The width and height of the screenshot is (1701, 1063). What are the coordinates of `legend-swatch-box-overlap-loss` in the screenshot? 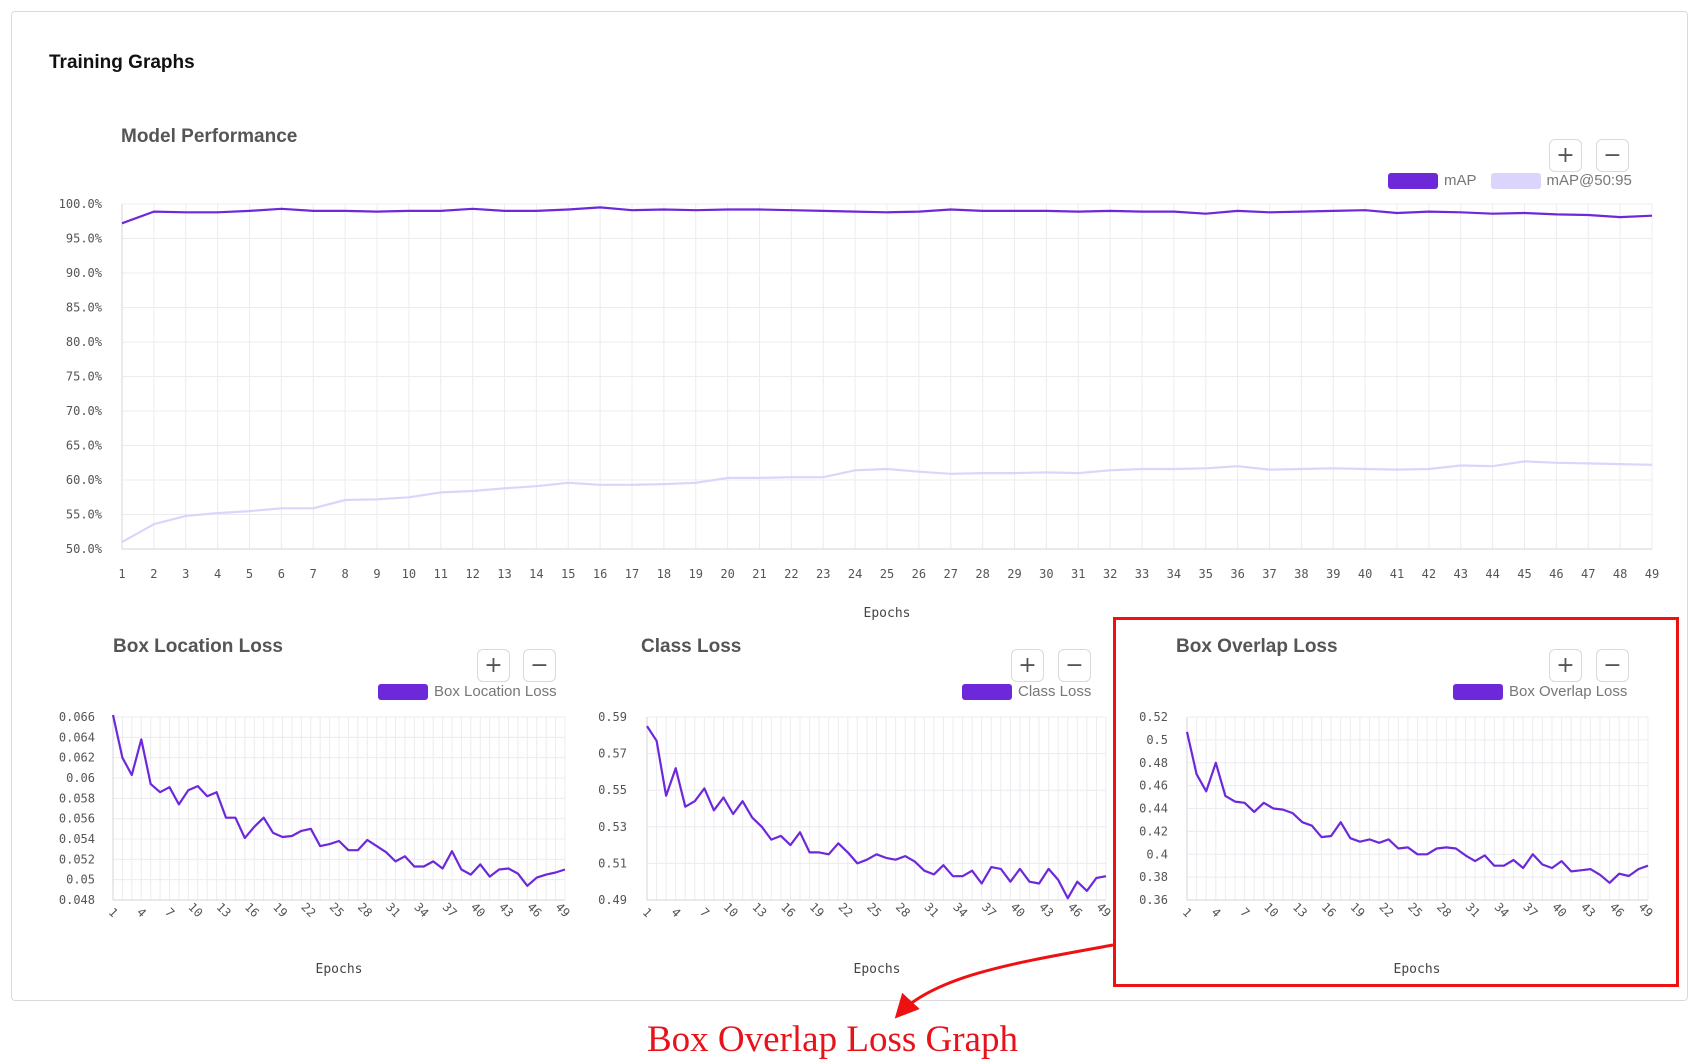 It's located at (1478, 691).